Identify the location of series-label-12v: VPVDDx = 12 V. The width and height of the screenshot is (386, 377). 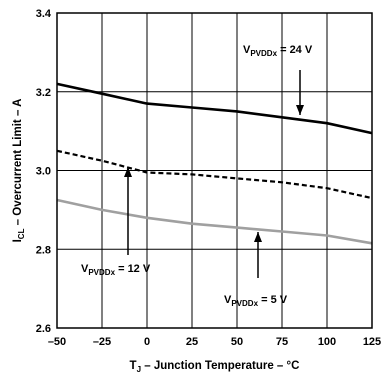
(116, 270).